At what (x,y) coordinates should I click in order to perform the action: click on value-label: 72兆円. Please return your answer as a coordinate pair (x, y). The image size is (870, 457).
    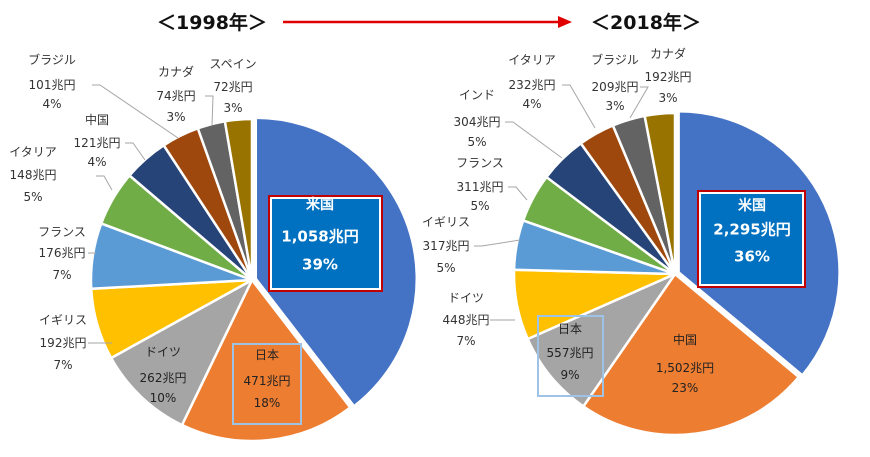
    Looking at the image, I should click on (233, 87).